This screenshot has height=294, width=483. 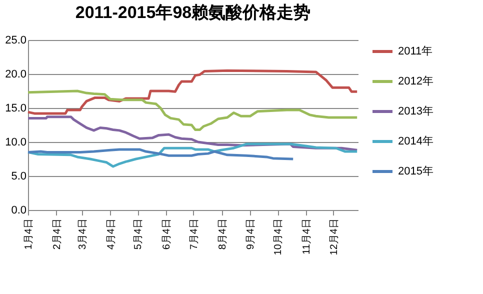 I want to click on x-tick-label: 11月4日, so click(x=306, y=236).